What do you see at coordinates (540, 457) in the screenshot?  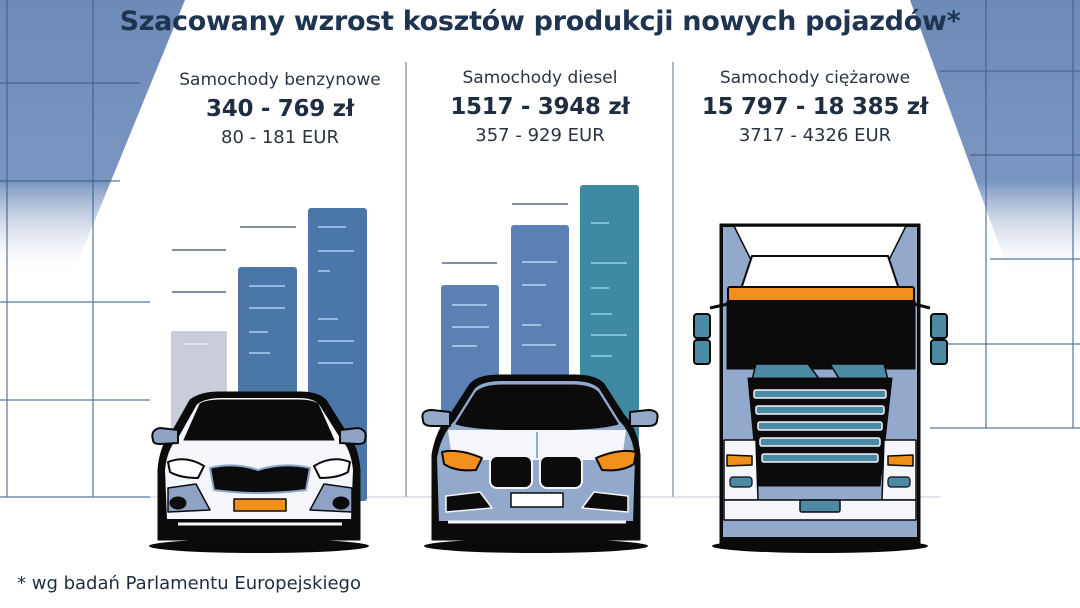 I see `diesel-car-illustration` at bounding box center [540, 457].